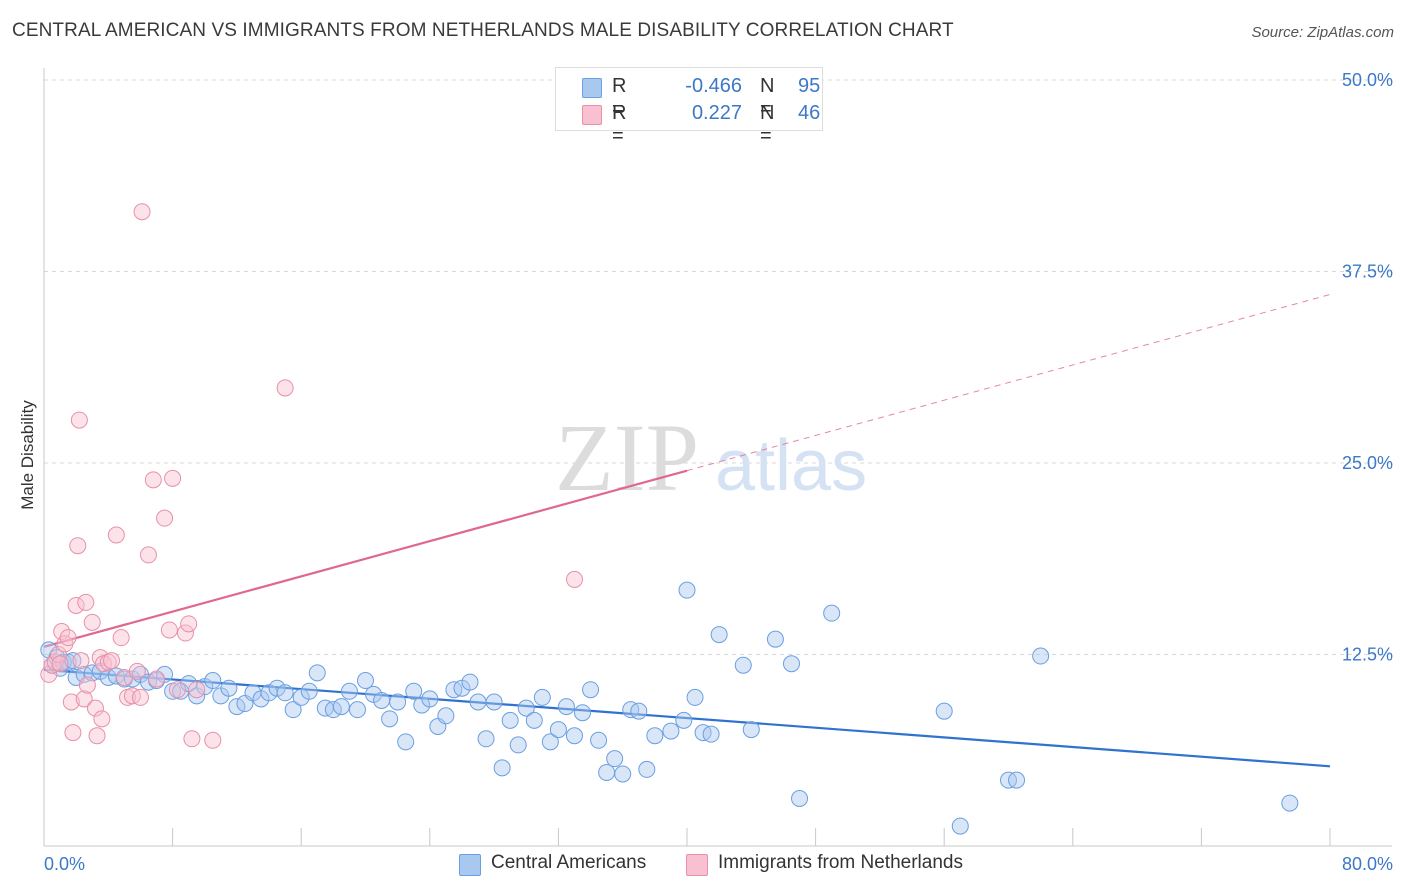 The height and width of the screenshot is (892, 1406). Describe the element at coordinates (470, 865) in the screenshot. I see `bottom-legend-swatch-blue` at that location.